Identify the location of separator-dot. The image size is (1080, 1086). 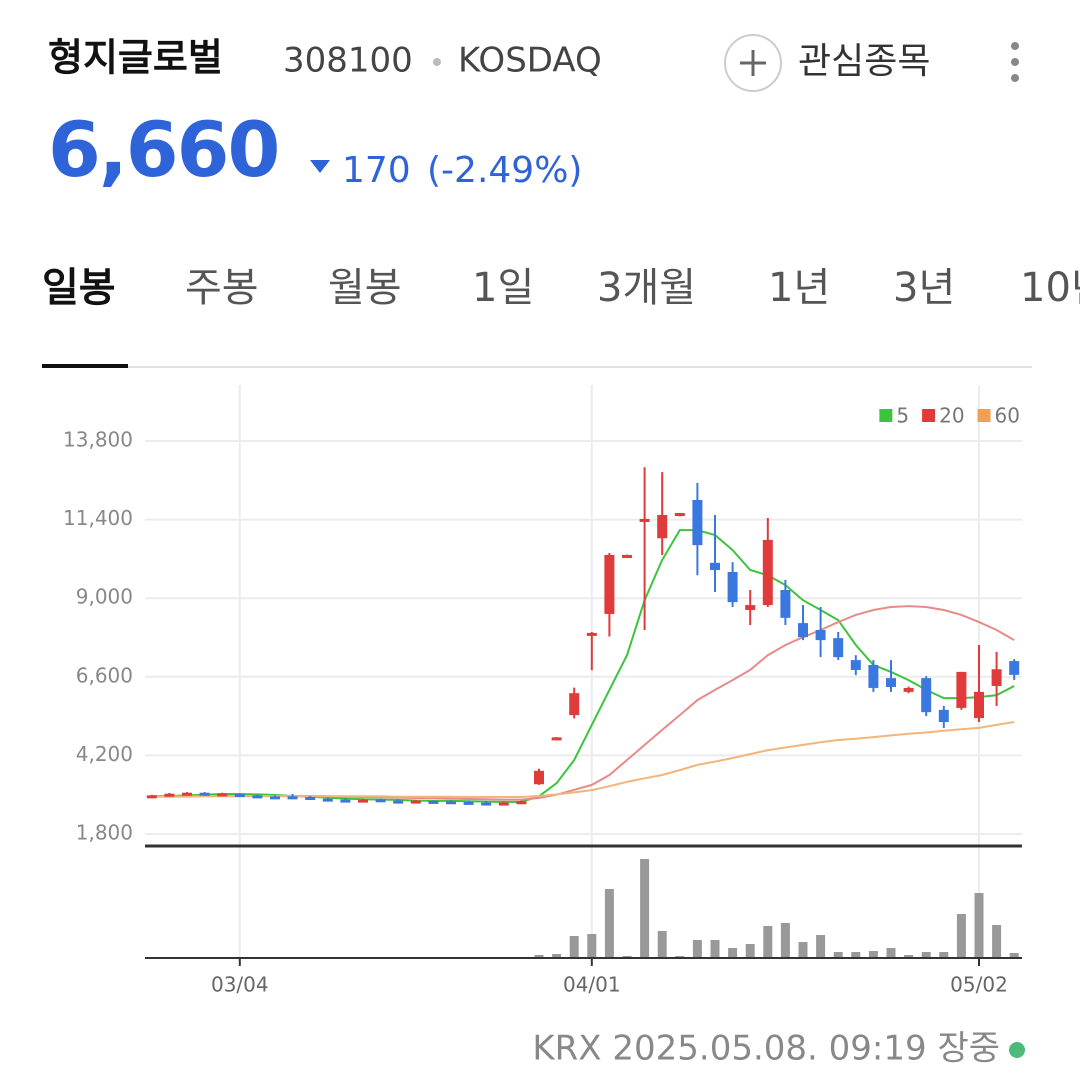
(437, 62).